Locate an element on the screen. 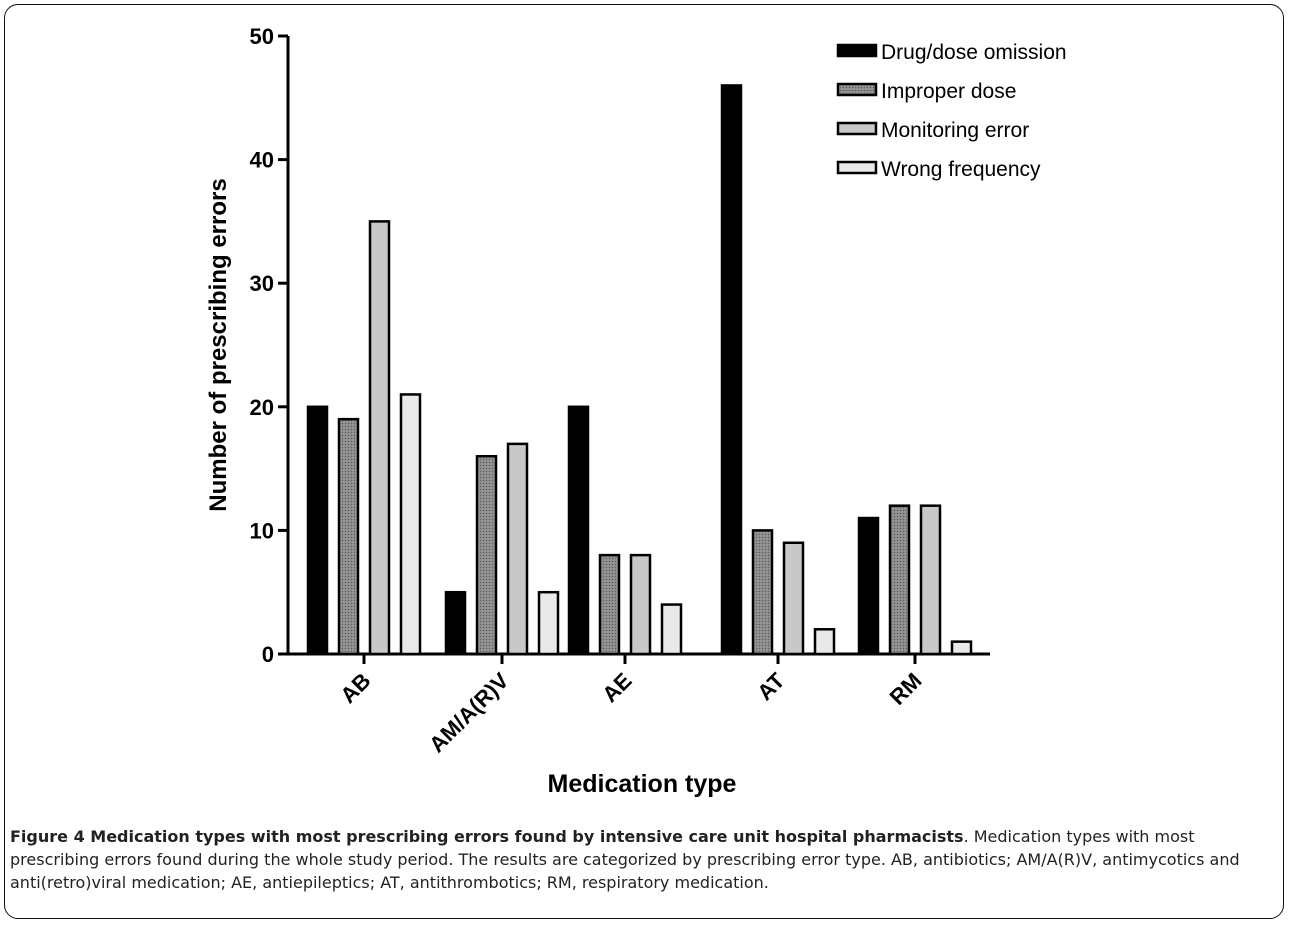  legend-label: Monitoring error is located at coordinates (955, 130).